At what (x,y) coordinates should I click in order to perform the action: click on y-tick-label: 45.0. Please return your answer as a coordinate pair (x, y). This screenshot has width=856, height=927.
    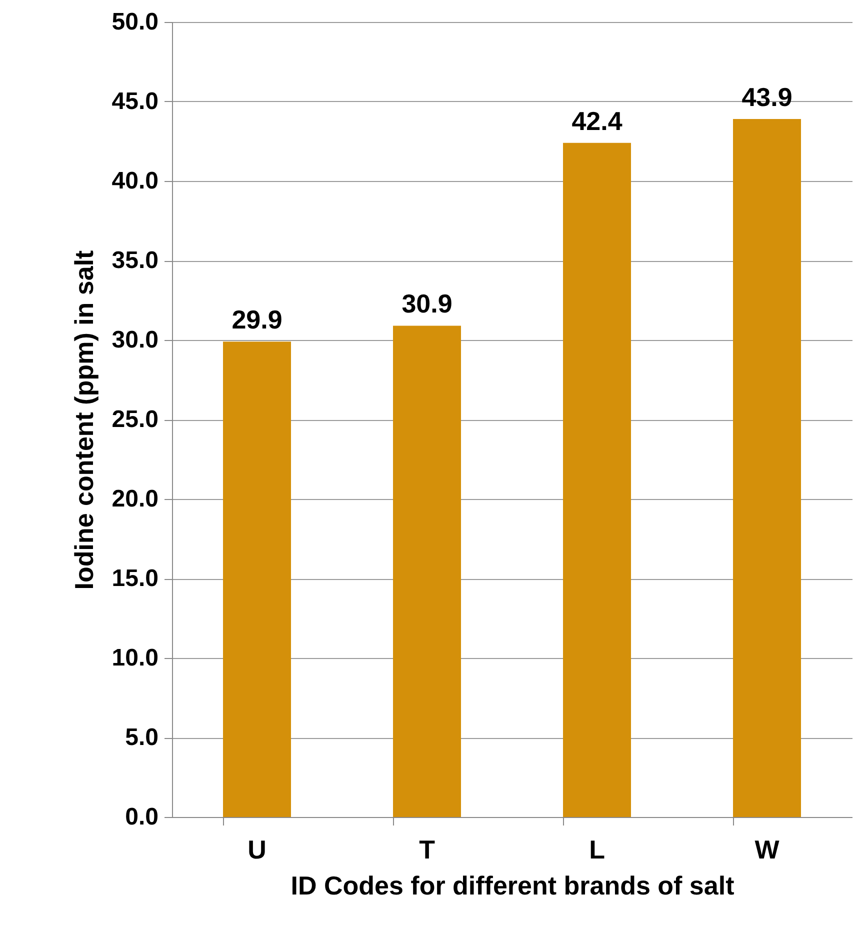
    Looking at the image, I should click on (135, 101).